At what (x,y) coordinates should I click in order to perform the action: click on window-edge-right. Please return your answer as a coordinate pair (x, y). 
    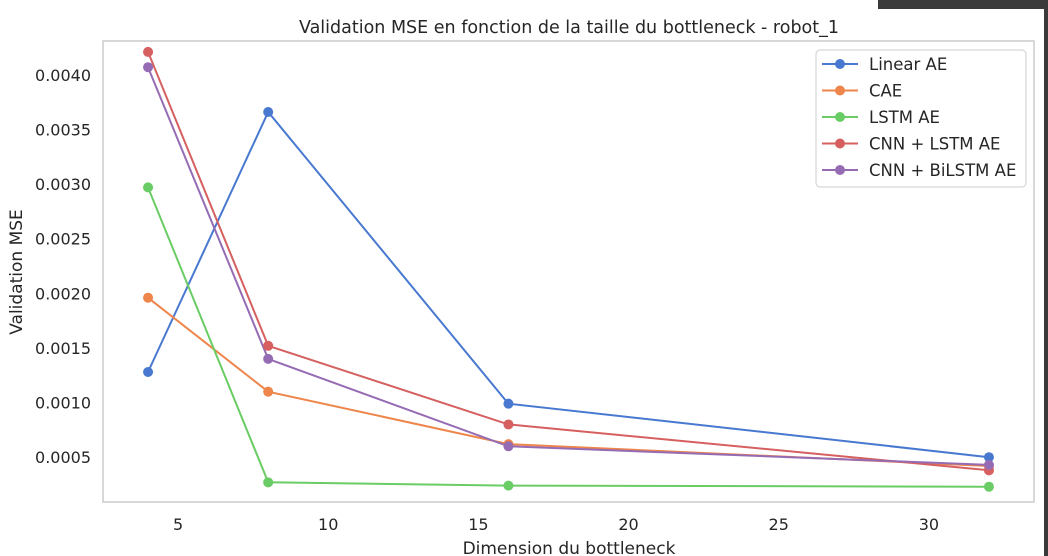
    Looking at the image, I should click on (1046, 278).